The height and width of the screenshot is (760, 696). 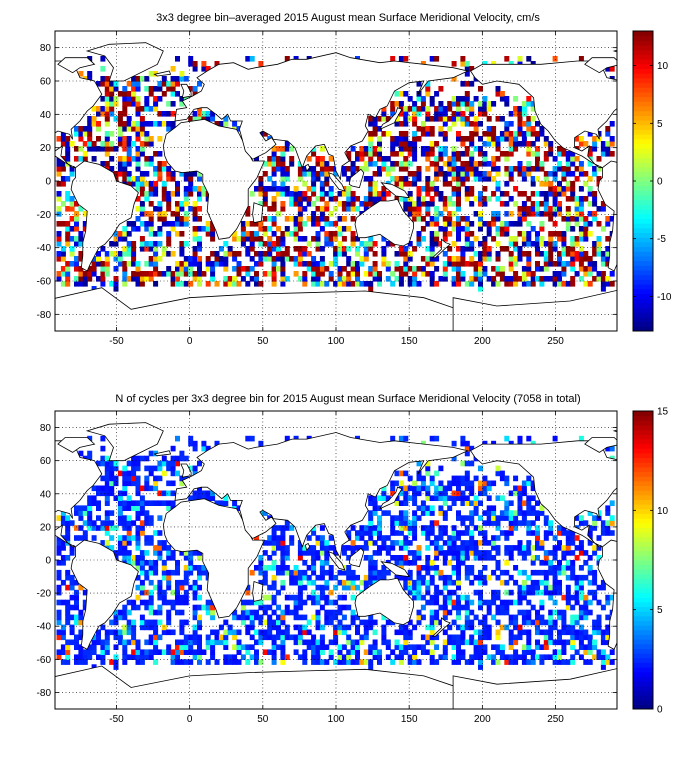 I want to click on y-tick-label: 0, so click(x=48, y=561).